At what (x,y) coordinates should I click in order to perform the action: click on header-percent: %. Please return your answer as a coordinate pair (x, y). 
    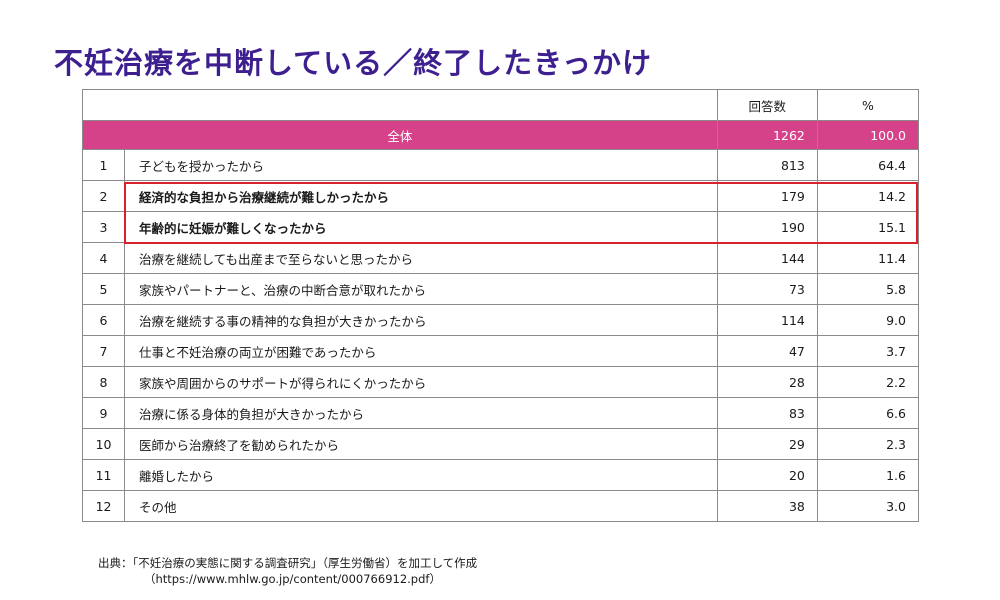
    Looking at the image, I should click on (868, 105).